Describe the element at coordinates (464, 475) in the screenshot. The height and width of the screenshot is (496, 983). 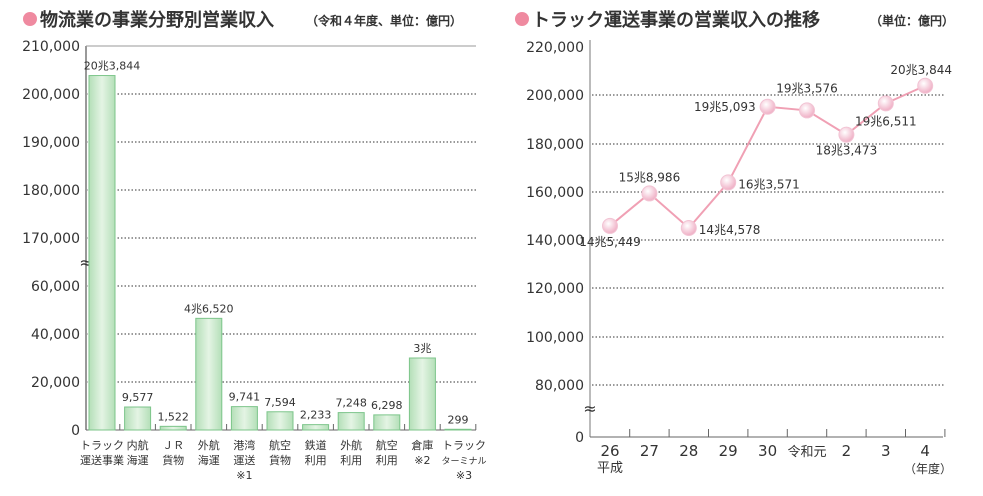
I see `x-tick-label: ※3` at that location.